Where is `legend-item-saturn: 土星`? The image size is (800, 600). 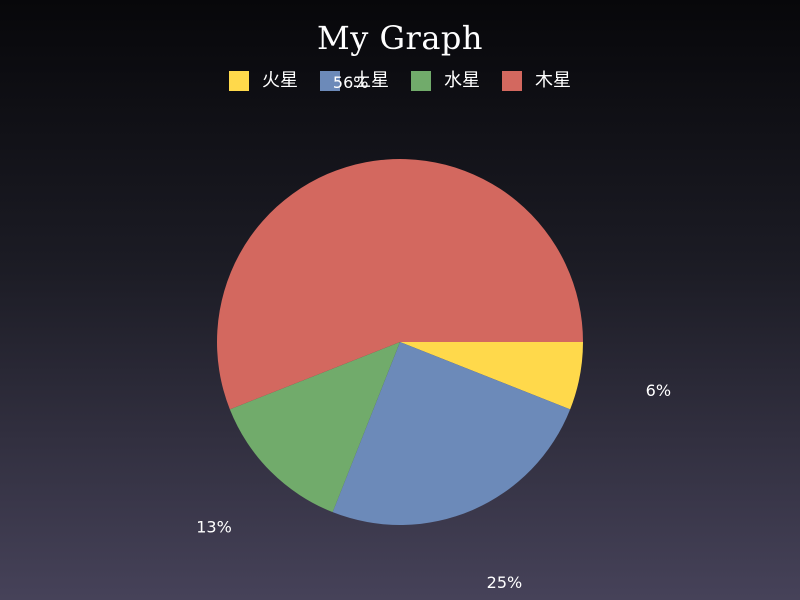
legend-item-saturn: 土星 is located at coordinates (354, 81).